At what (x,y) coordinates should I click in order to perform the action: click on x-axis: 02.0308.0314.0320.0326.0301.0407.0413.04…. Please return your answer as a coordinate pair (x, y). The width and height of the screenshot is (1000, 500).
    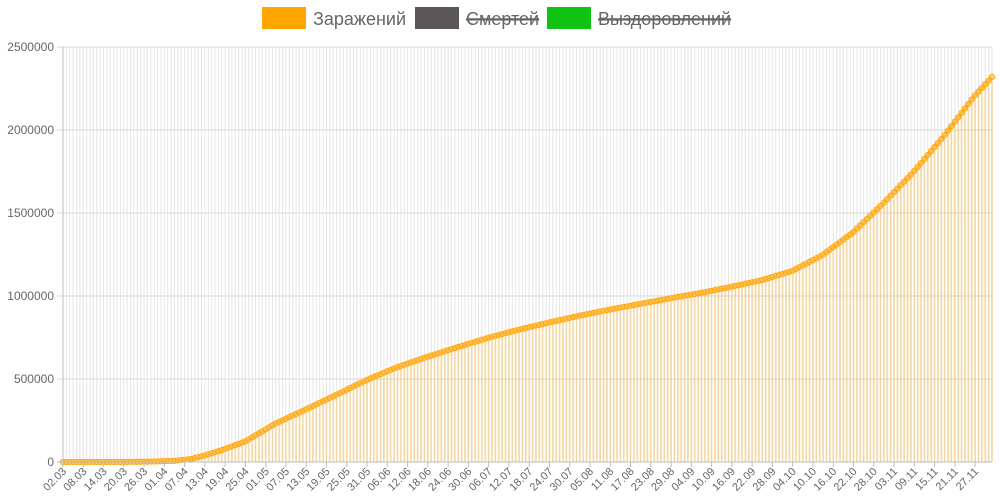
    Looking at the image, I should click on (516, 477).